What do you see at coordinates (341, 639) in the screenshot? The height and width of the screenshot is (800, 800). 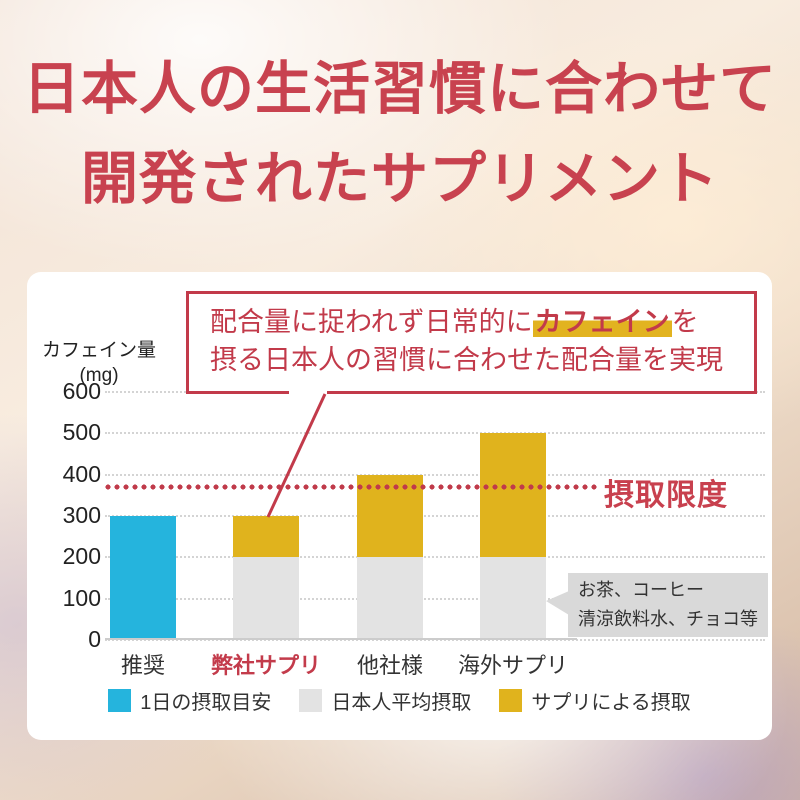 I see `x-axis-line` at bounding box center [341, 639].